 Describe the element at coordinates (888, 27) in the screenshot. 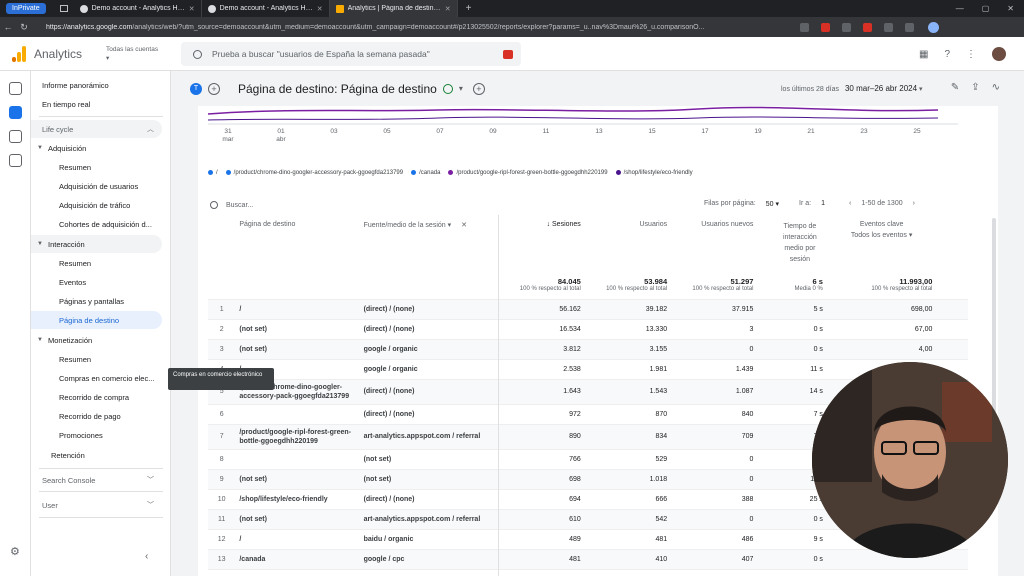

I see `favorites-icon` at that location.